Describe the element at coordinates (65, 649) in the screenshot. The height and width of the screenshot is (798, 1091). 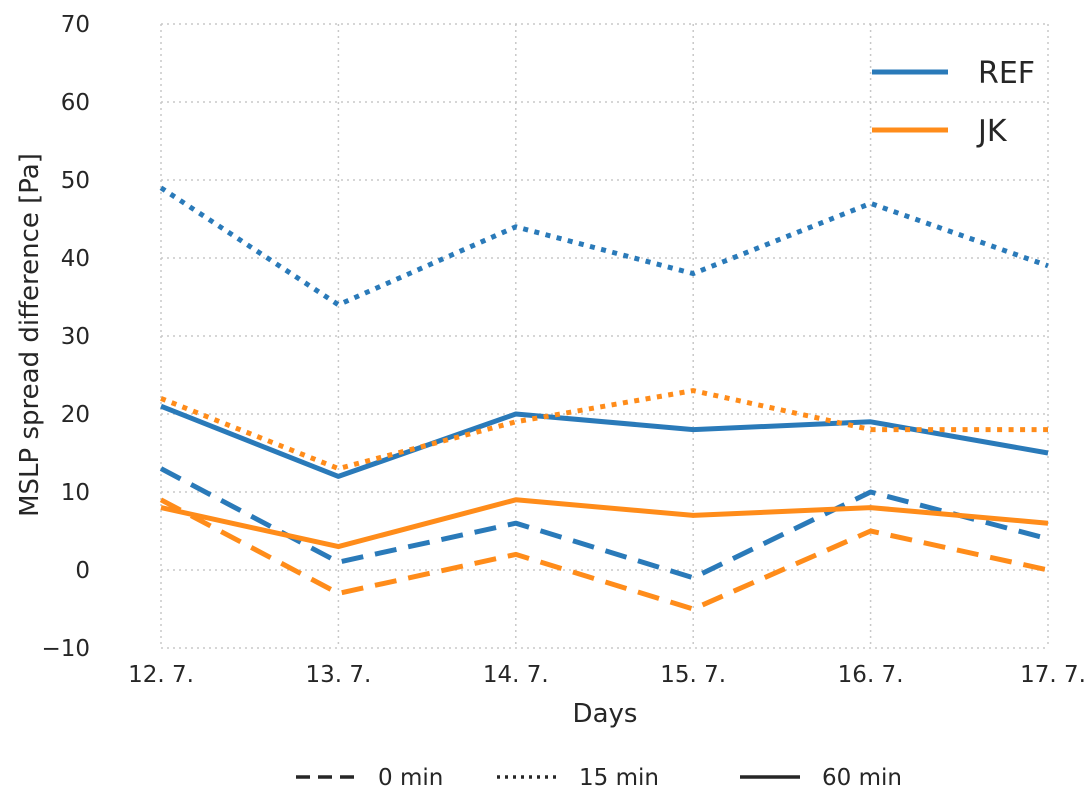
I see `y-tick-label: −10` at that location.